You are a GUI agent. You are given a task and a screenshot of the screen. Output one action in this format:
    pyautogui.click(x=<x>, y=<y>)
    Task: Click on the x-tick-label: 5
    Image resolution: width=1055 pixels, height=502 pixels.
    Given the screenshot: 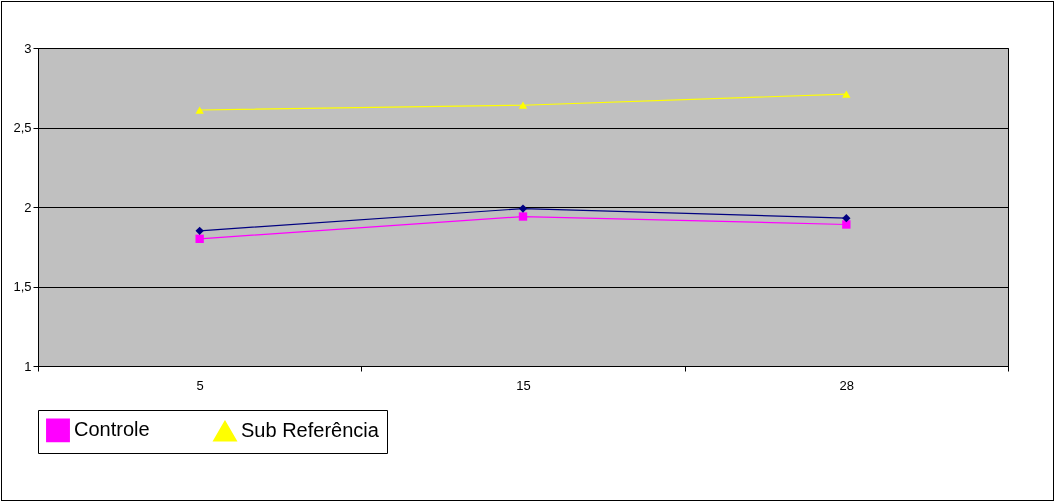 What is the action you would take?
    pyautogui.click(x=200, y=385)
    